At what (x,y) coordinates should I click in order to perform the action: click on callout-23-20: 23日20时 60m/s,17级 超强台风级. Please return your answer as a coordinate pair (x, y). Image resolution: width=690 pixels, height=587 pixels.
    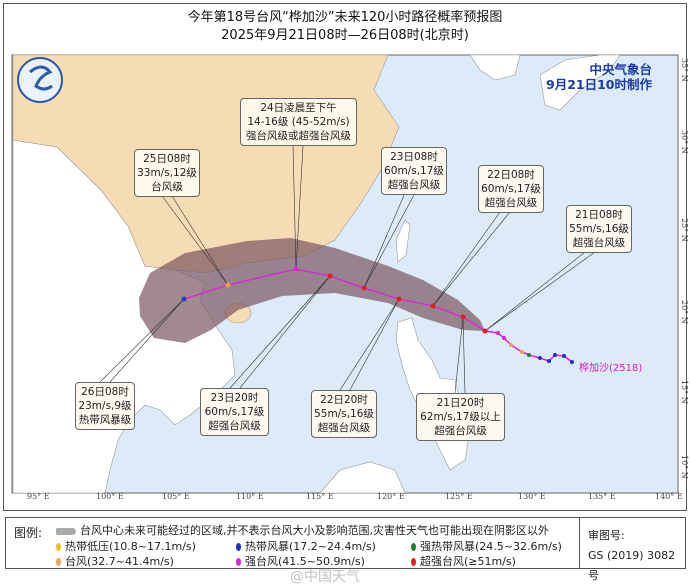
    Looking at the image, I should click on (234, 412).